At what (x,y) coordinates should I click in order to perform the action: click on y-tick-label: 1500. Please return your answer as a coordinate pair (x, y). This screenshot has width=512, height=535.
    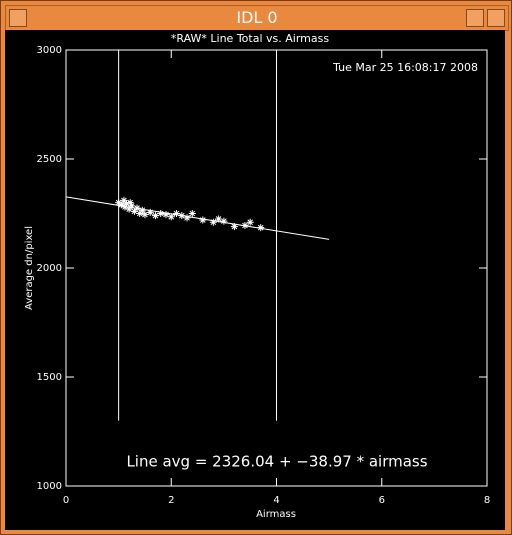
    Looking at the image, I should click on (49, 377).